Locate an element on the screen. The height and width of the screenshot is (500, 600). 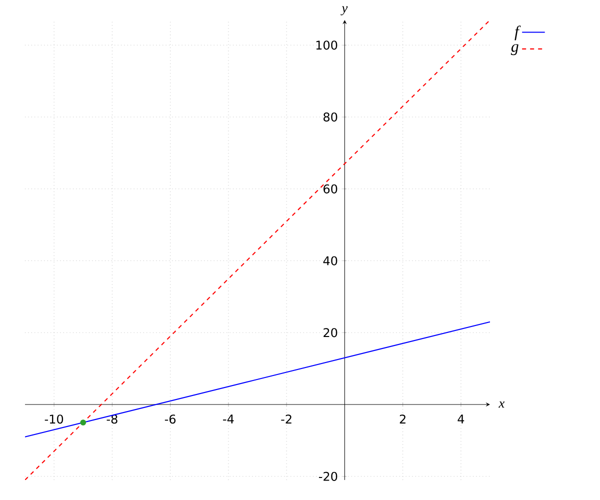
x-tick-label: 2 is located at coordinates (403, 419).